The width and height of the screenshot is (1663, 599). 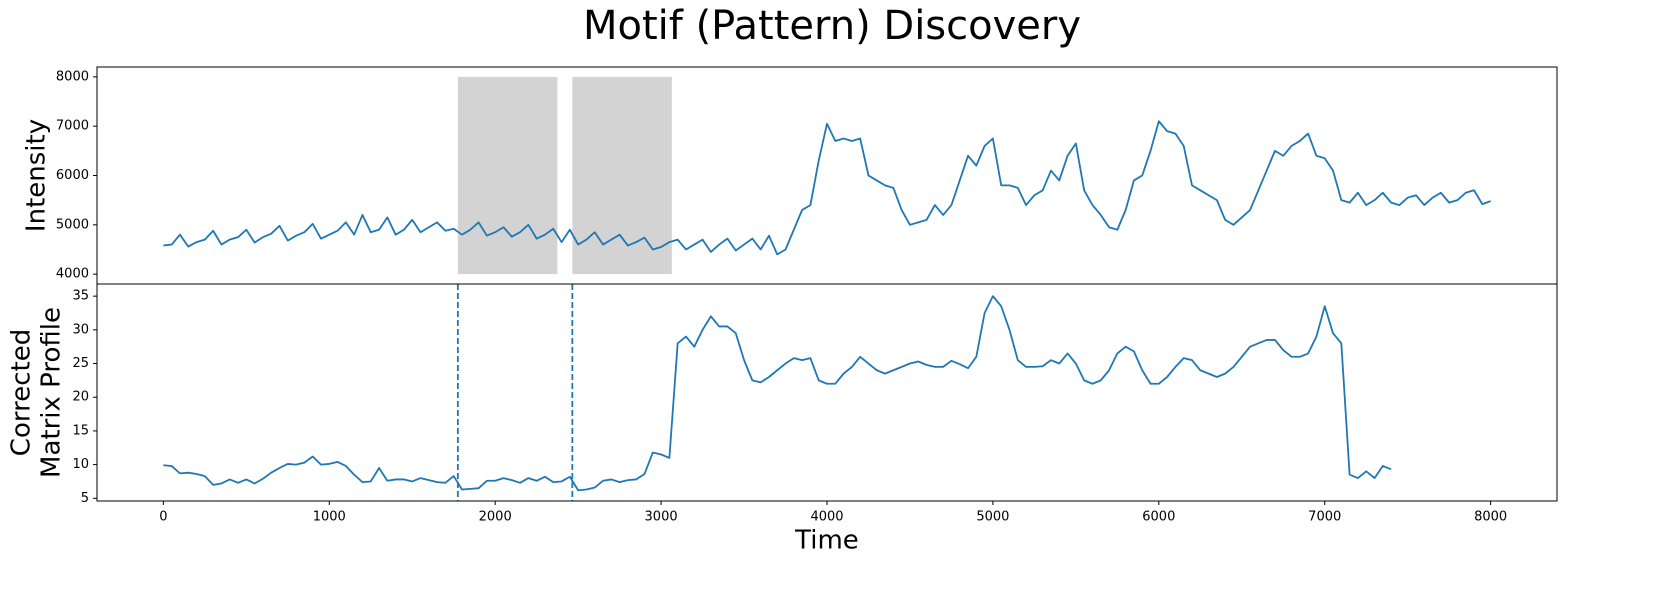 I want to click on y-tick-label: 5, so click(x=85, y=498).